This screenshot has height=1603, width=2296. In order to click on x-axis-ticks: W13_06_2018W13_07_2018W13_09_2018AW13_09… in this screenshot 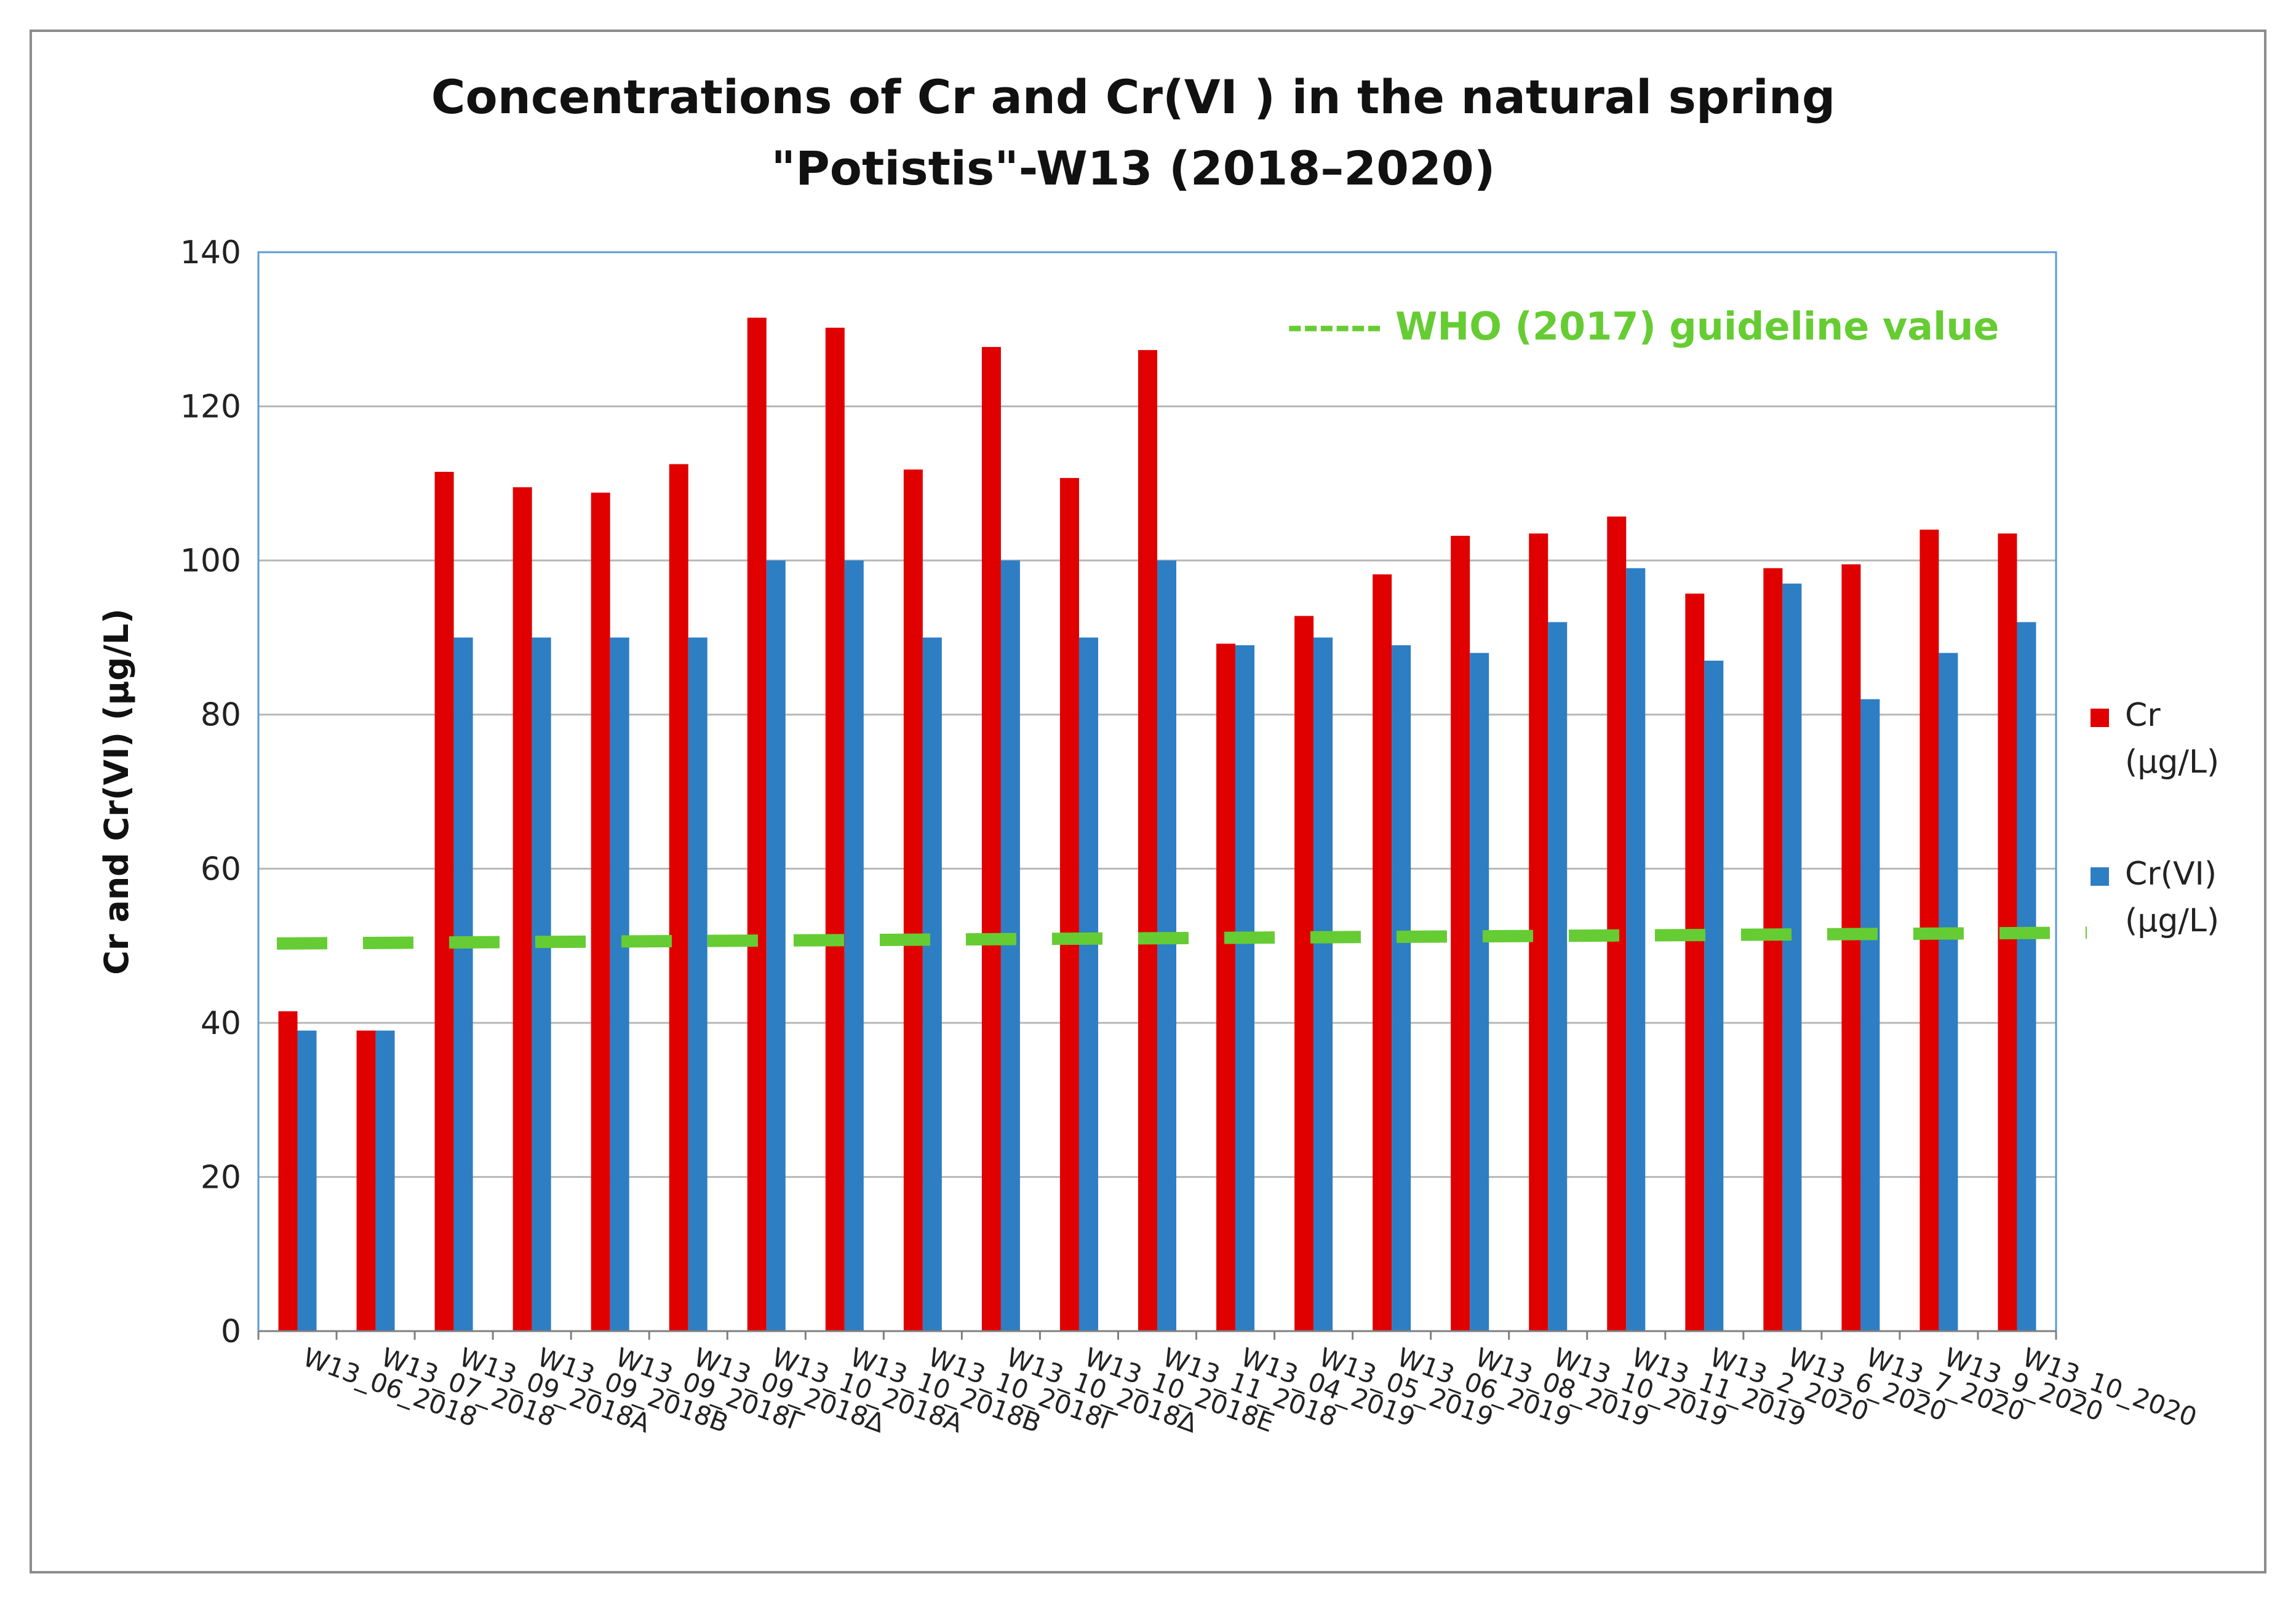, I will do `click(1250, 1390)`.